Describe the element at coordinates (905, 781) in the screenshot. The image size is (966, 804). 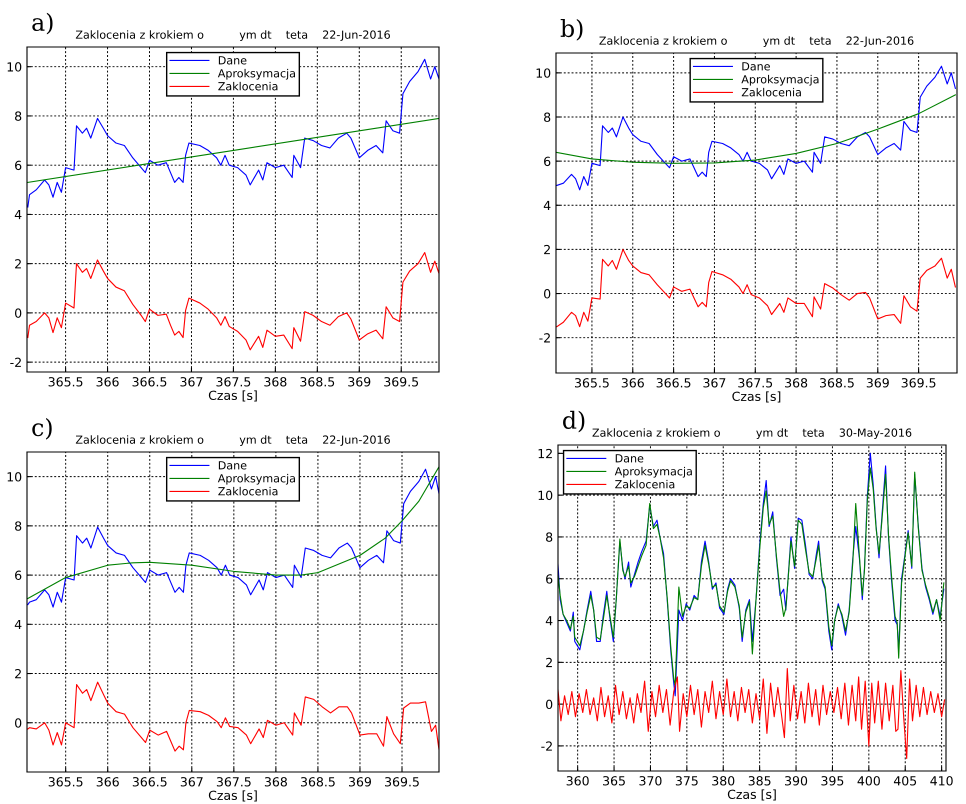
I see `x-tick-label: 405` at that location.